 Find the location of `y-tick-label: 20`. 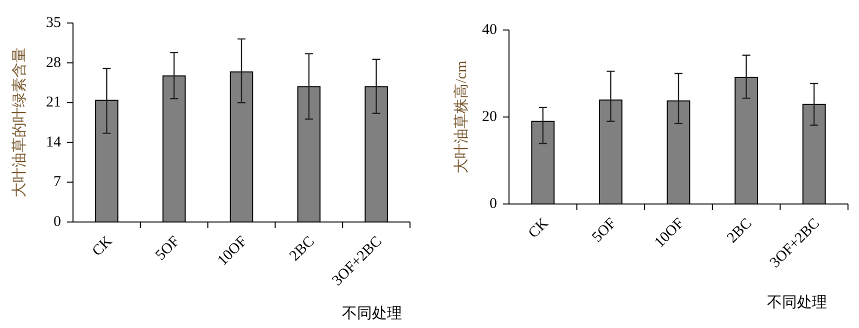

y-tick-label: 20 is located at coordinates (489, 117).